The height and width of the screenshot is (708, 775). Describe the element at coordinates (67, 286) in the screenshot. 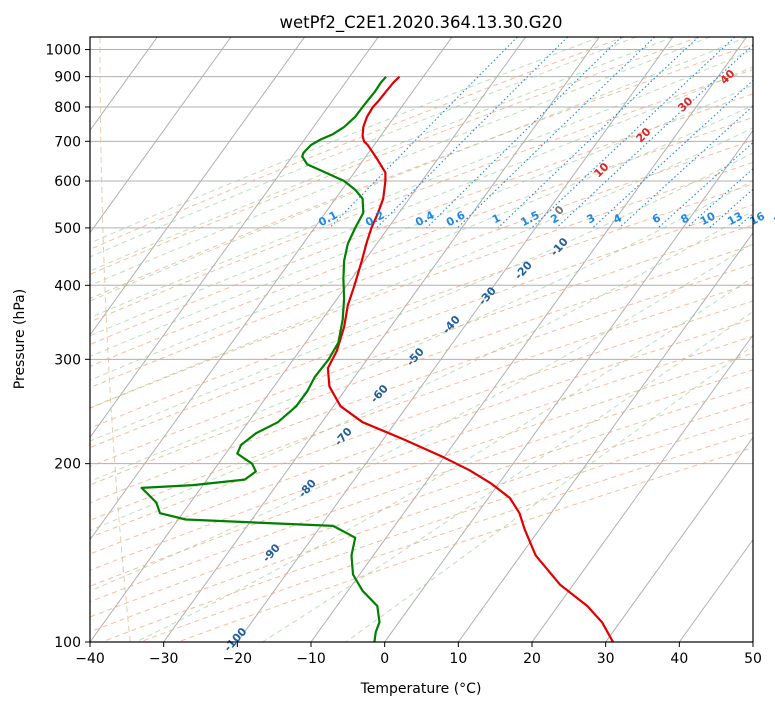

I see `y-tick-label: 400` at that location.